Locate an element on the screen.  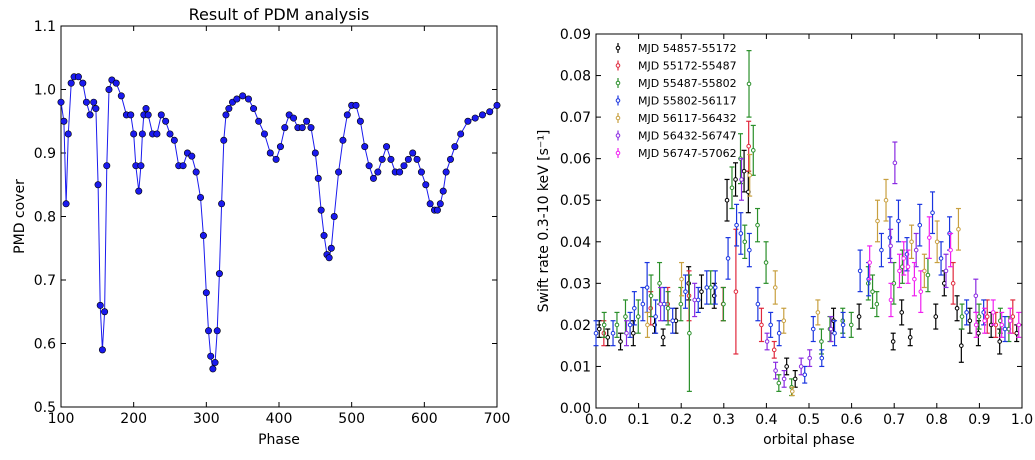
swift-x-tick-label: 0.1 is located at coordinates (638, 420).